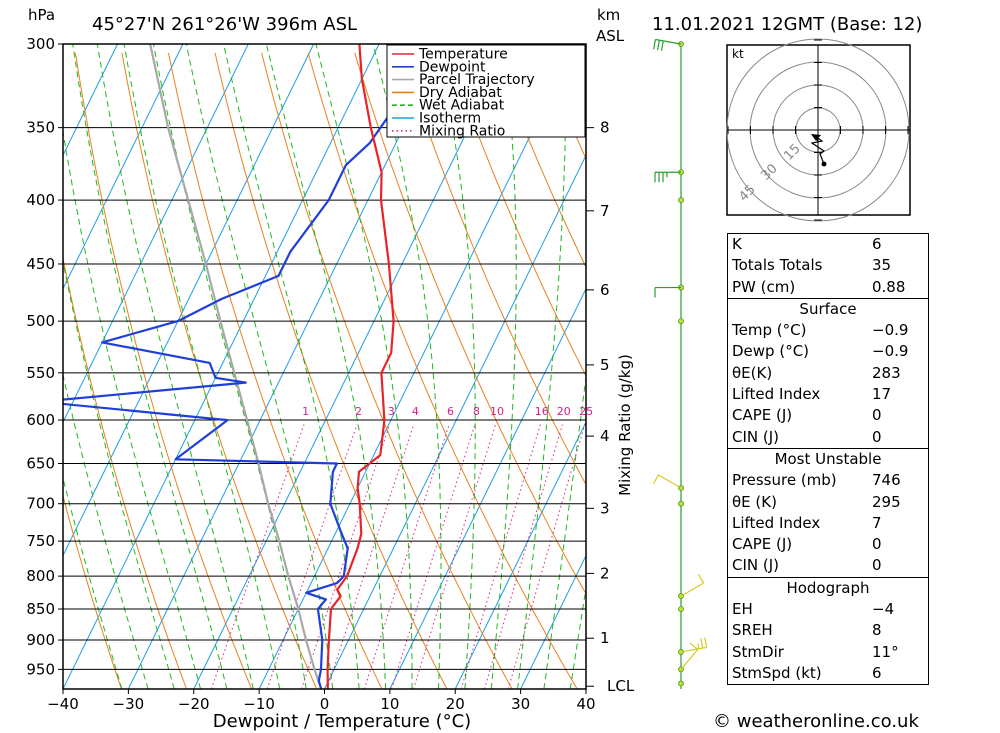 The image size is (1000, 733). What do you see at coordinates (40, 373) in the screenshot?
I see `pressure-tick-label: 550` at bounding box center [40, 373].